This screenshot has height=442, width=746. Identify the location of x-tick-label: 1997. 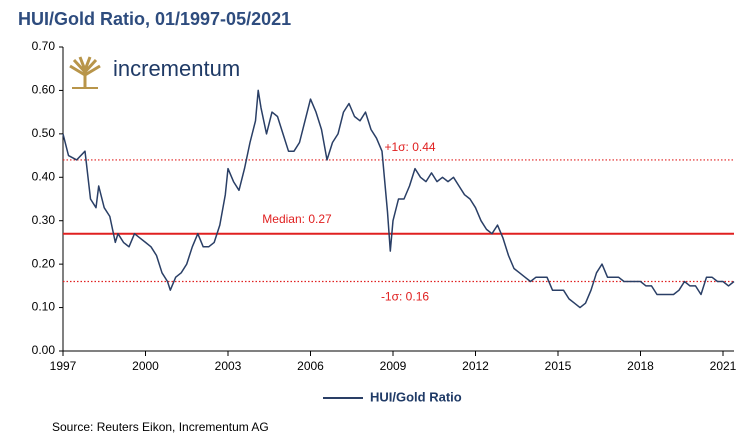
(63, 366).